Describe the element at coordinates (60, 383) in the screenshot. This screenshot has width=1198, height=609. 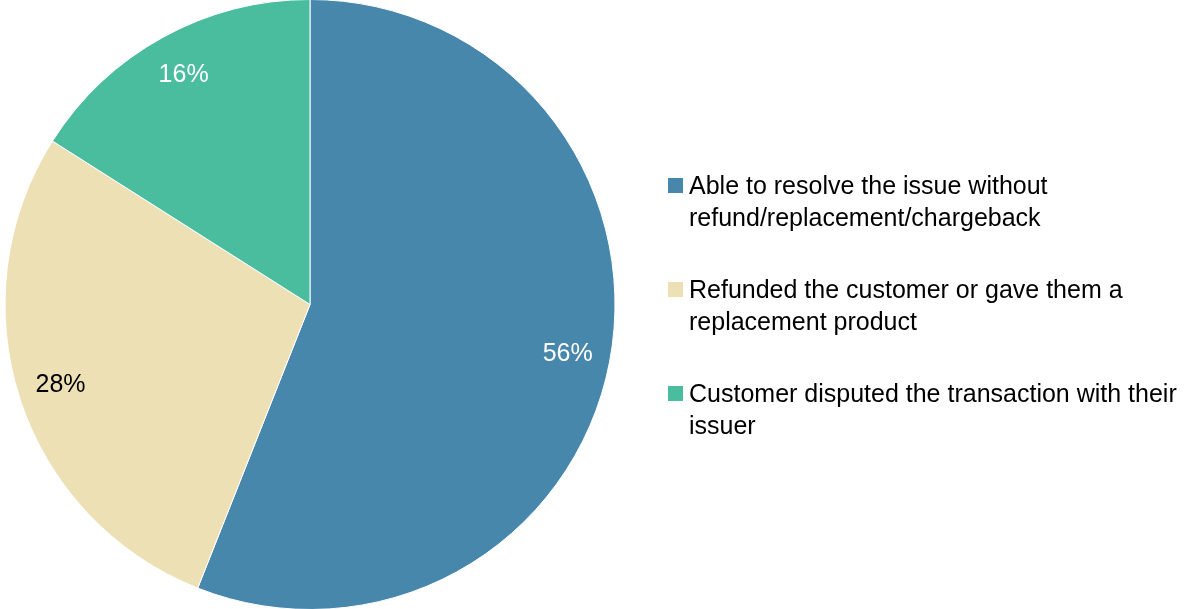
I see `data-label: 28%` at that location.